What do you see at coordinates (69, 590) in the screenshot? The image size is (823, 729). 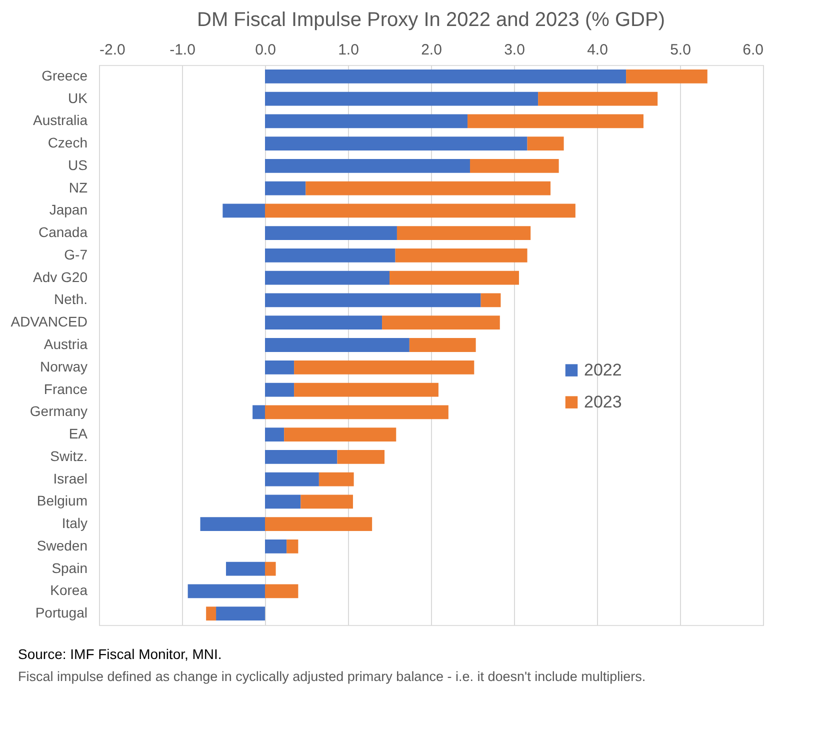 I see `y-tick-label: Korea` at bounding box center [69, 590].